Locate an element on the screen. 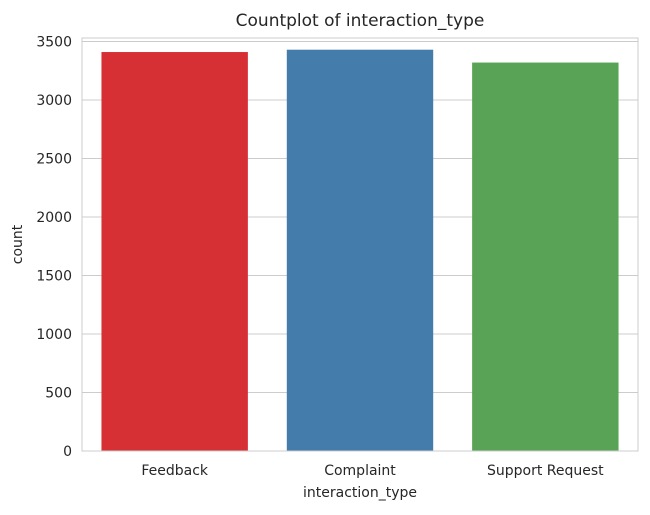 Image resolution: width=650 pixels, height=515 pixels. x-axis-ticks: Feedback Complaint Support Request is located at coordinates (372, 471).